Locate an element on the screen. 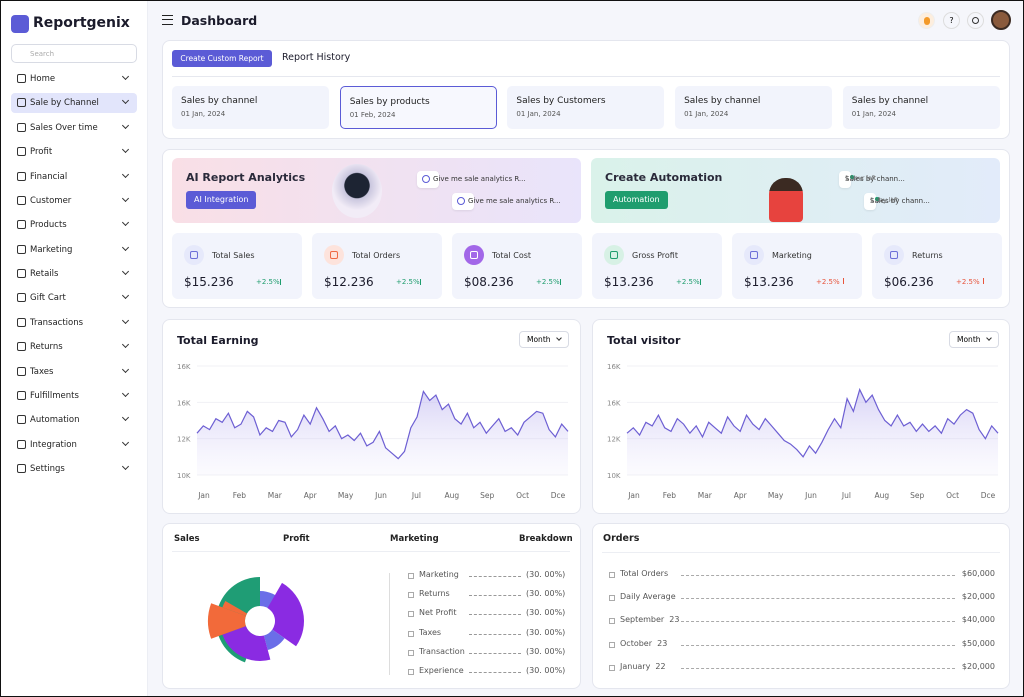 The width and height of the screenshot is (1024, 697). chip: Sales by chann... 1 day left is located at coordinates (897, 201).